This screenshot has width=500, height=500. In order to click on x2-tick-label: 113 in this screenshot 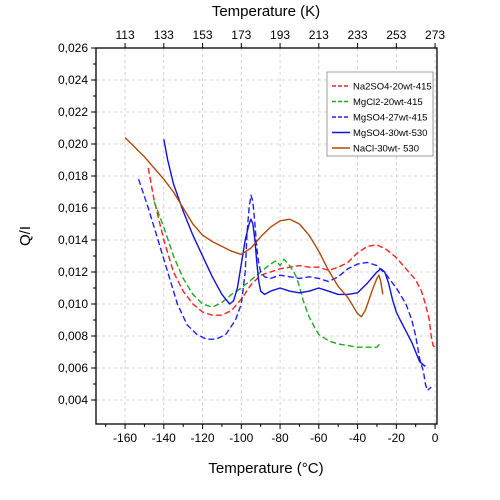, I will do `click(124, 35)`.